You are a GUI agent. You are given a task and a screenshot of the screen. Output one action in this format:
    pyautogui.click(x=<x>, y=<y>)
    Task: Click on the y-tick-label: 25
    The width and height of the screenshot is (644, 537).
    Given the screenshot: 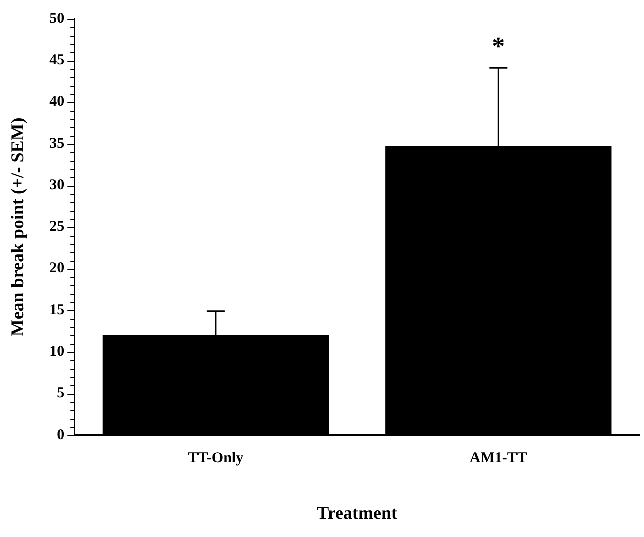 What is the action you would take?
    pyautogui.click(x=57, y=227)
    